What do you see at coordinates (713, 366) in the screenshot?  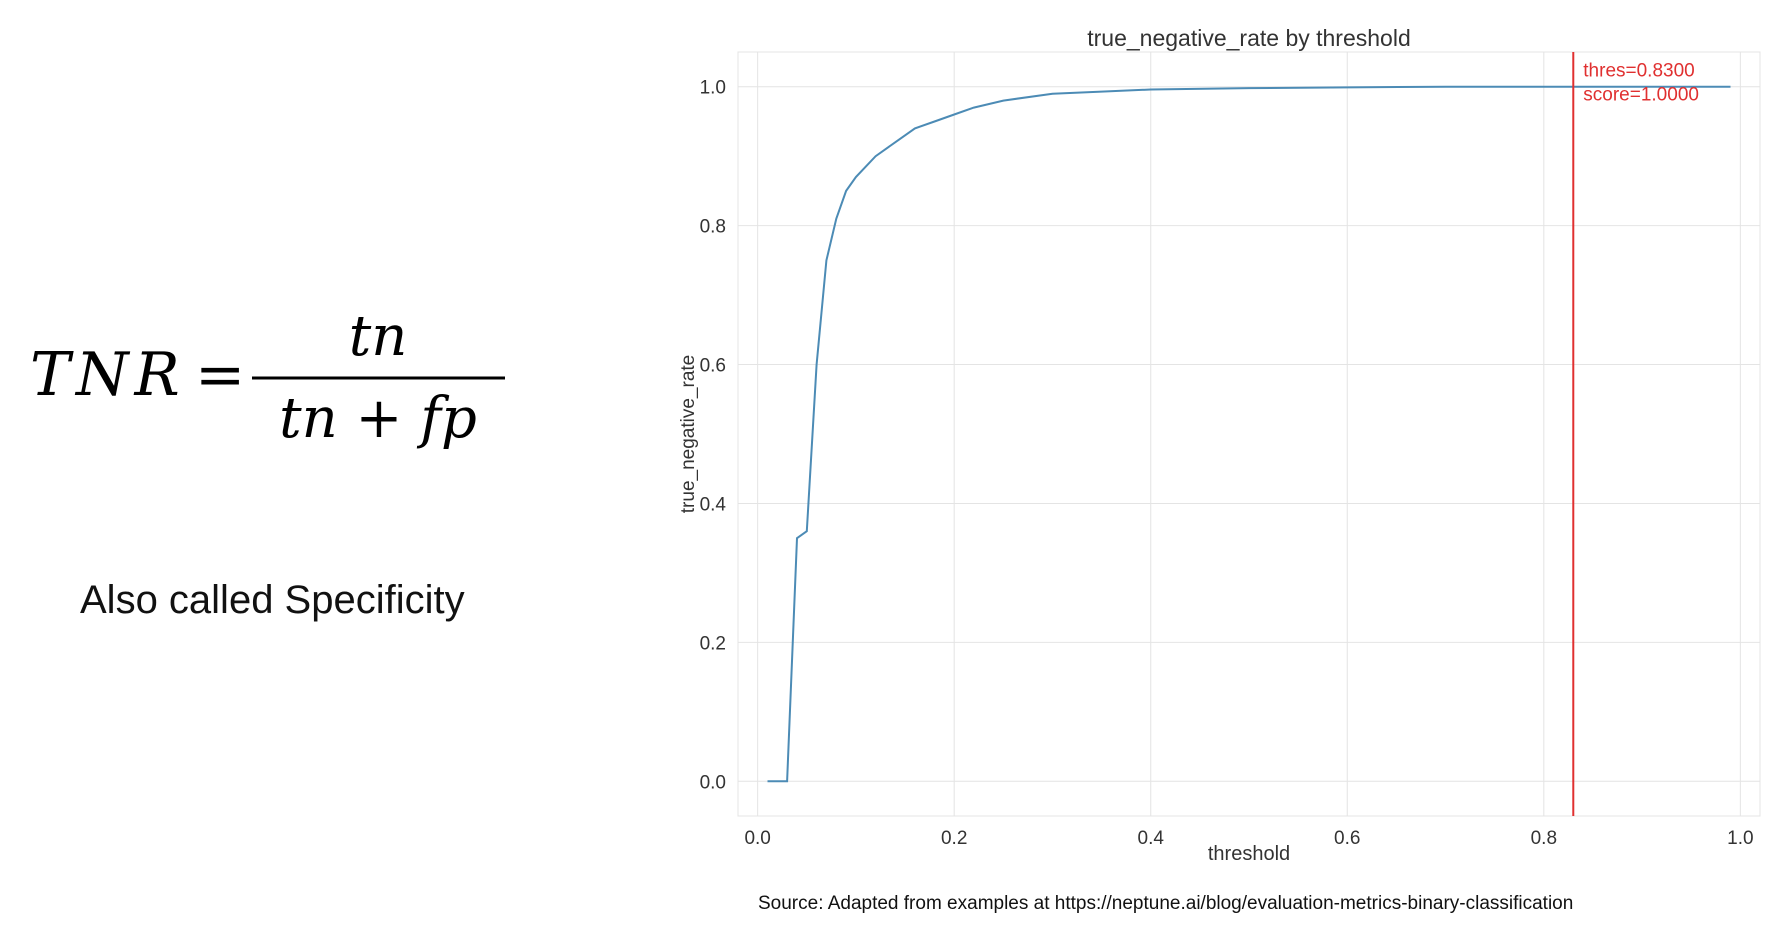 I see `y-tick-label: 0.6` at bounding box center [713, 366].